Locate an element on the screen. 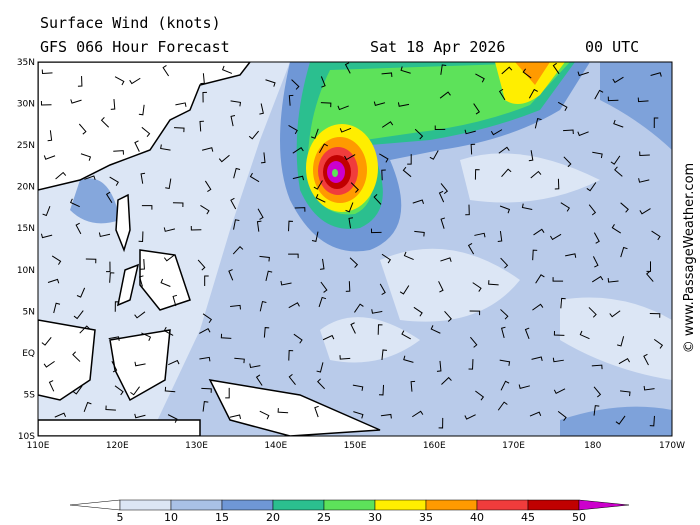 This screenshot has height=525, width=700. colorbar-label: 50 is located at coordinates (579, 517).